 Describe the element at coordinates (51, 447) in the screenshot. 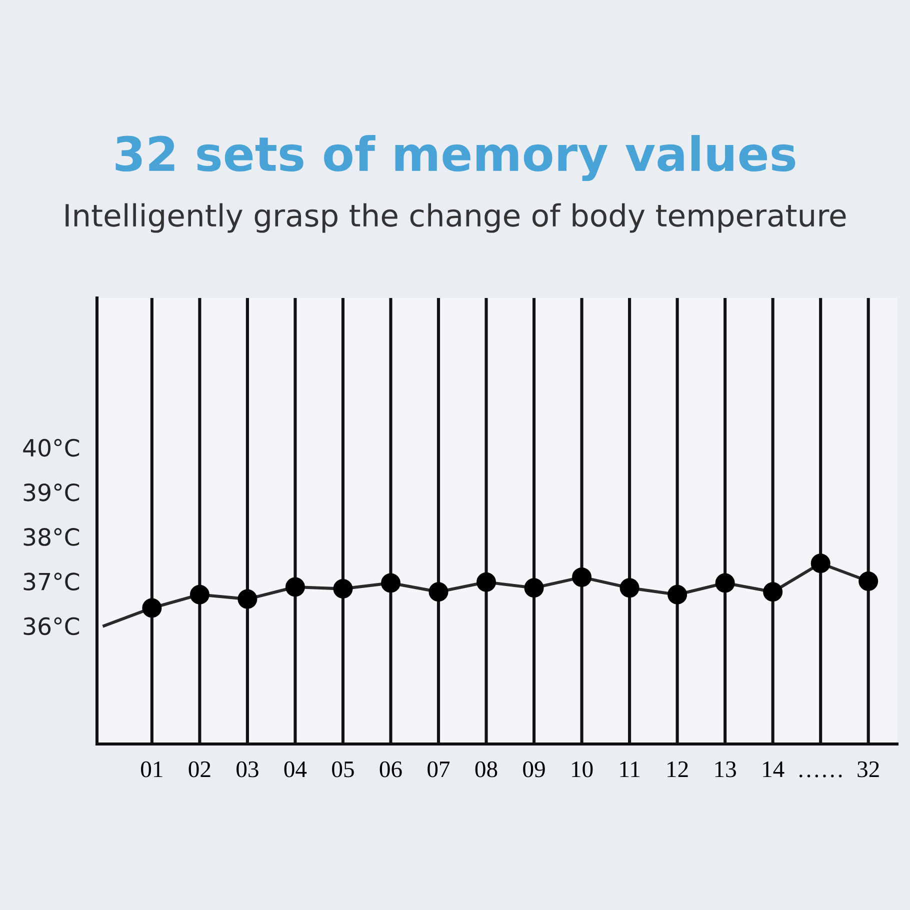

I see `y-tick-label: 40°C` at that location.